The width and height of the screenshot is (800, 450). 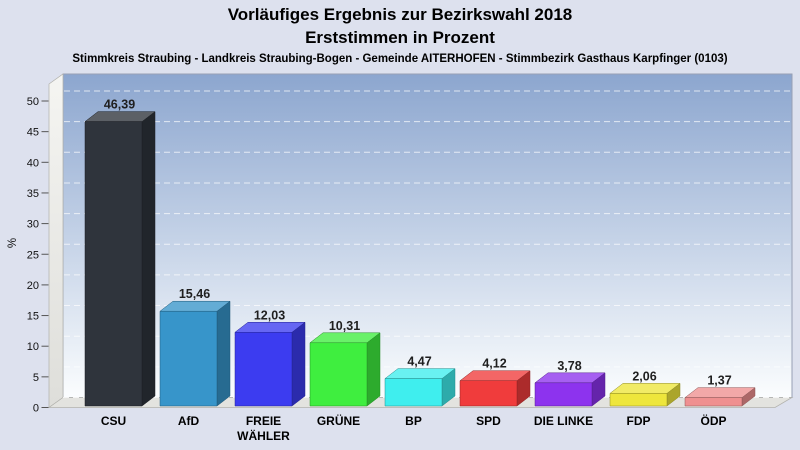 What do you see at coordinates (488, 421) in the screenshot?
I see `category-label: SPD` at bounding box center [488, 421].